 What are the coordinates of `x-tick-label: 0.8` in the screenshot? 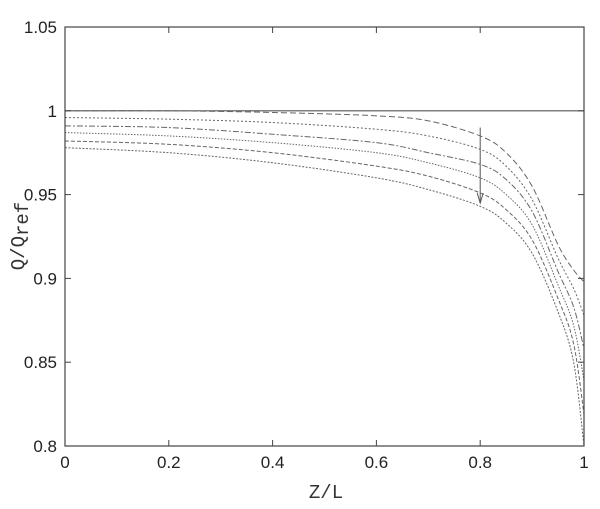 It's located at (480, 462).